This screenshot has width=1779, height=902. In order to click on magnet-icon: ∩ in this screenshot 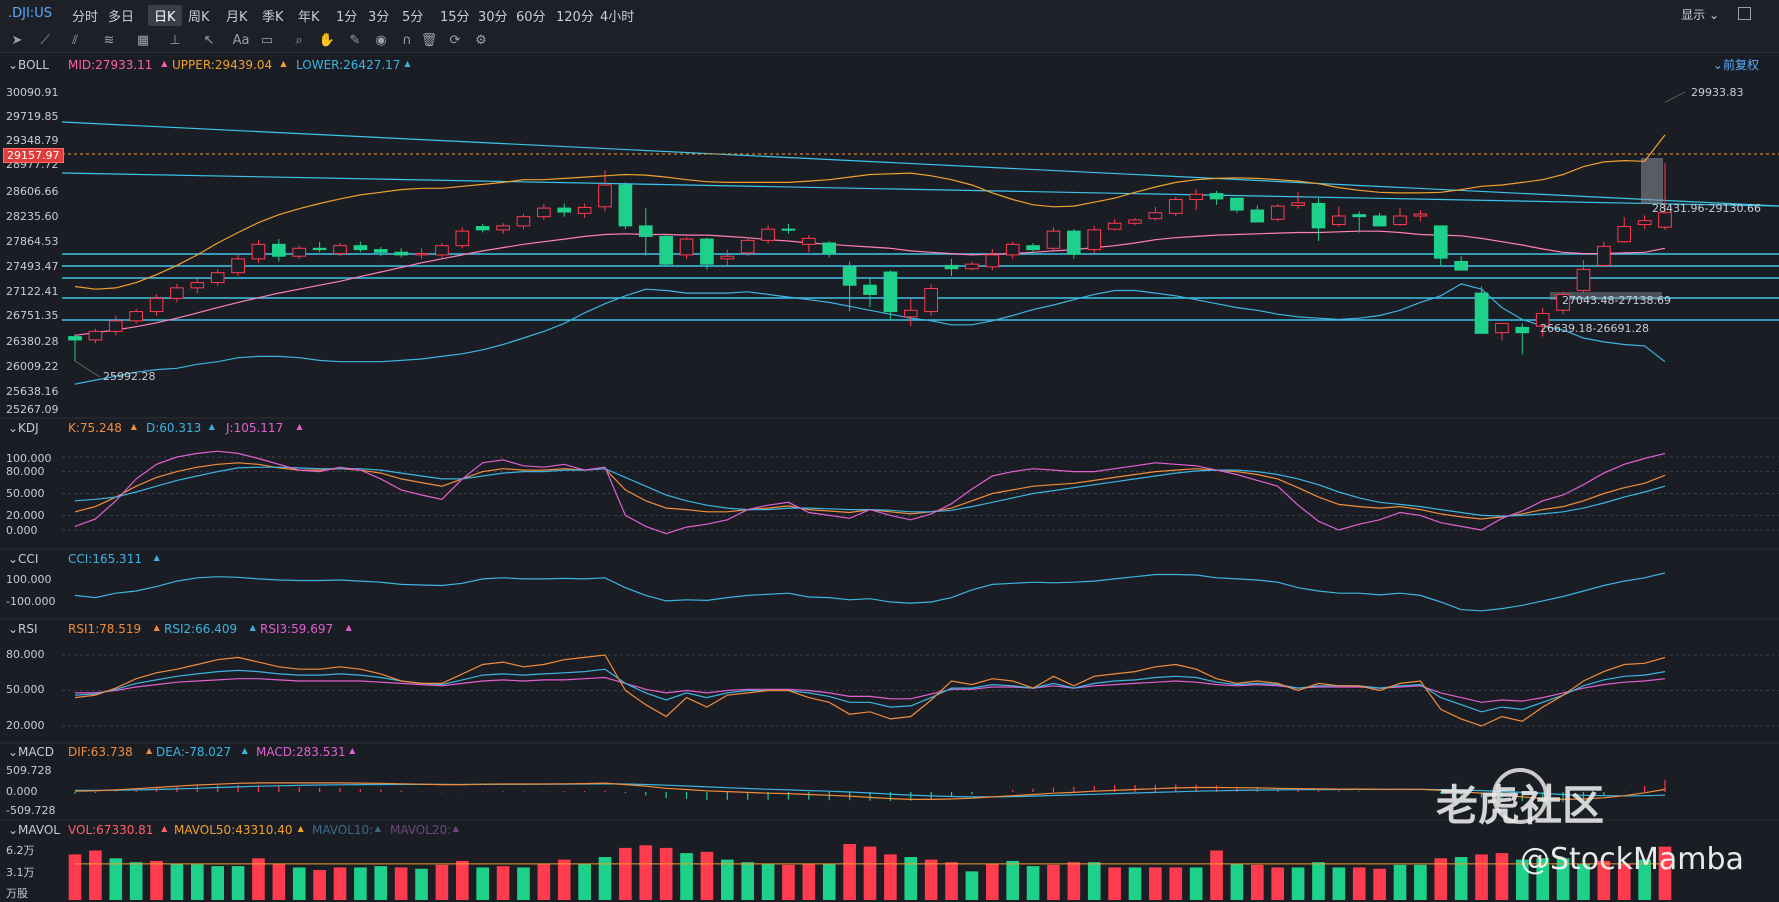, I will do `click(407, 40)`.